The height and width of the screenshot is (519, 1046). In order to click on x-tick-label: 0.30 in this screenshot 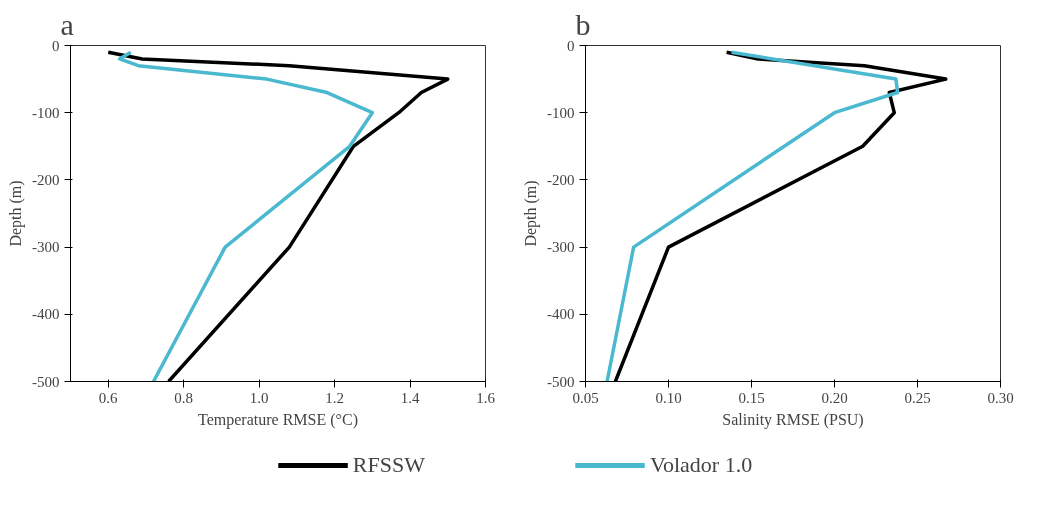, I will do `click(1000, 397)`.